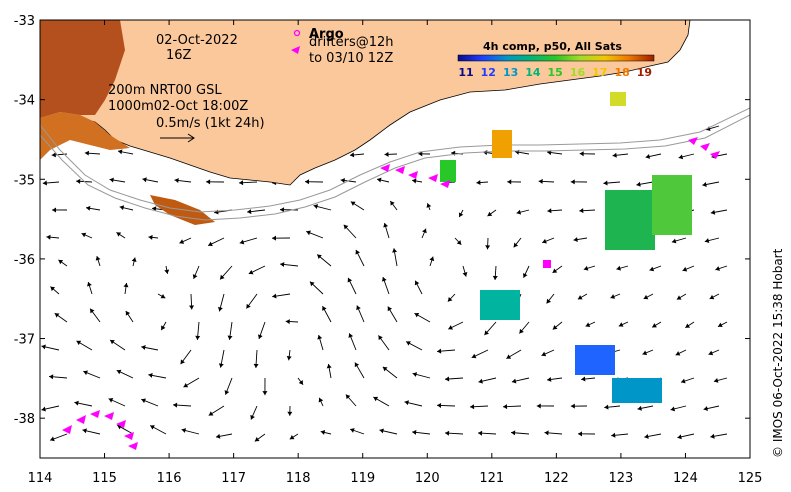 The image size is (791, 492). Describe the element at coordinates (778, 353) in the screenshot. I see `credit-text: © IMOS 06-Oct-2022 15:38 Hobart` at that location.